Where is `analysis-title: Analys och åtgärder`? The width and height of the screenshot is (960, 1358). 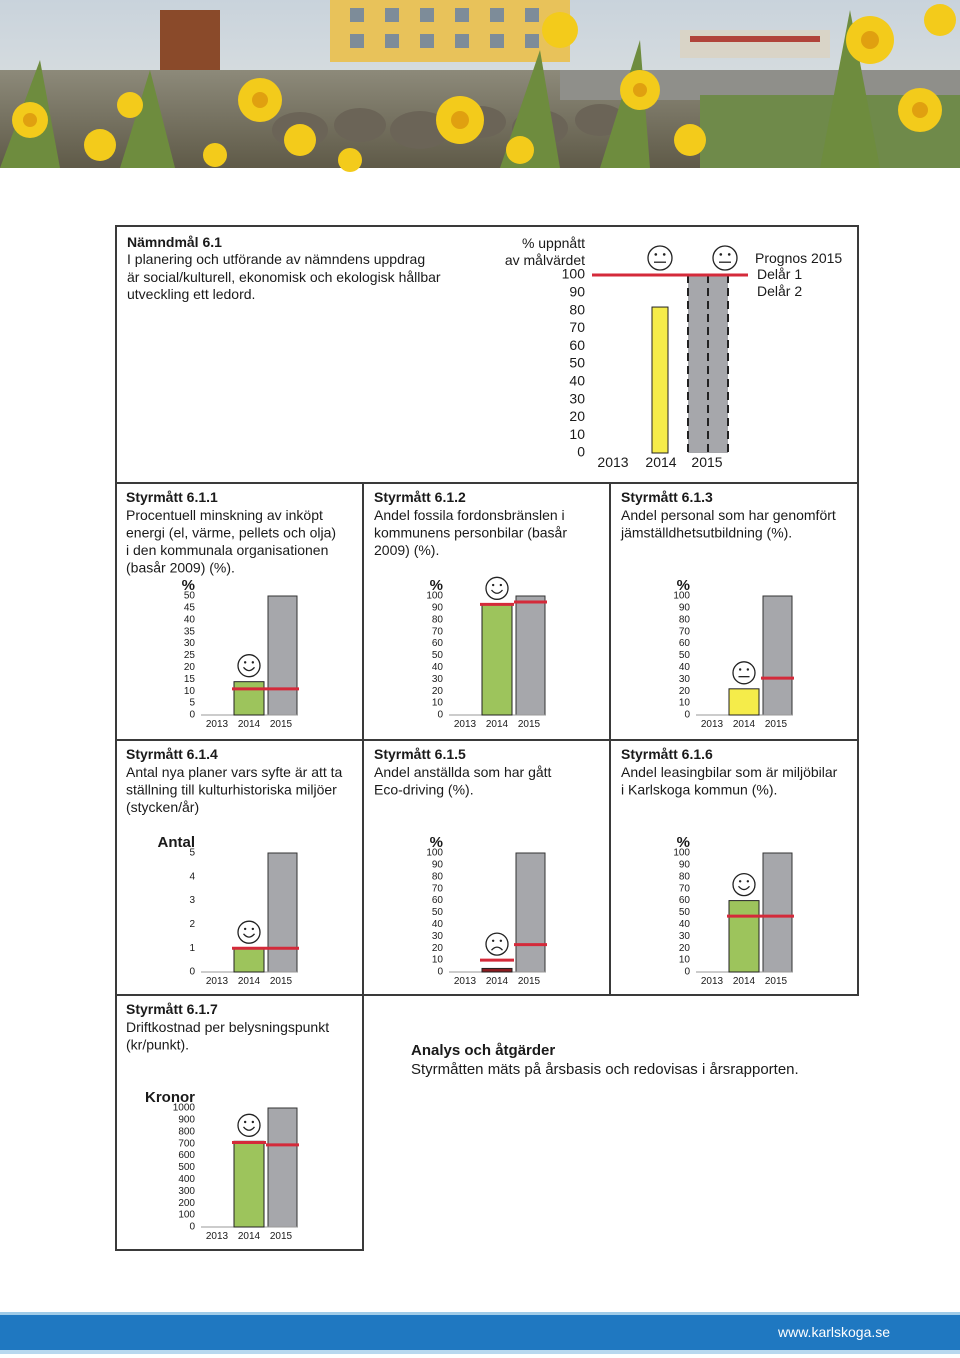 analysis-title: Analys och åtgärder is located at coordinates (483, 1050).